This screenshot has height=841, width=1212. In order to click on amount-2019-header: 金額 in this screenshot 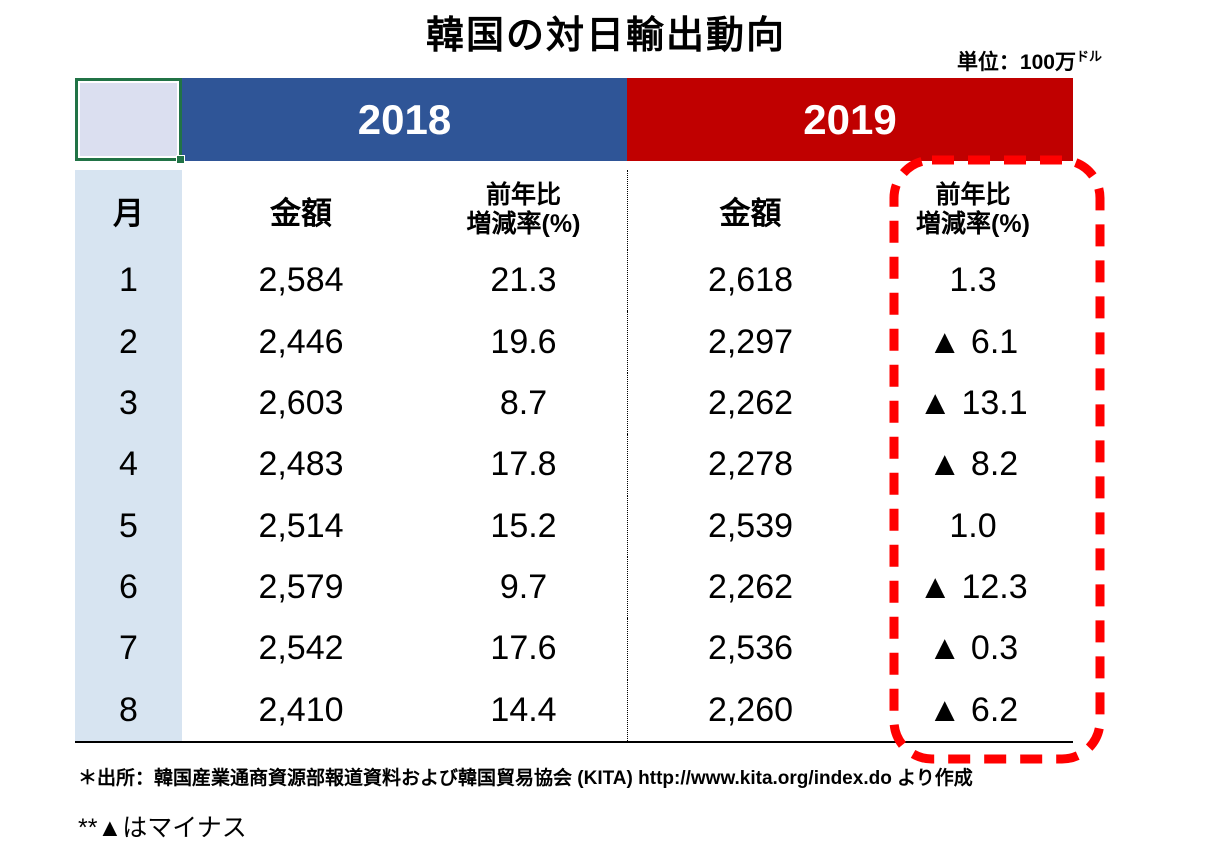, I will do `click(750, 210)`.